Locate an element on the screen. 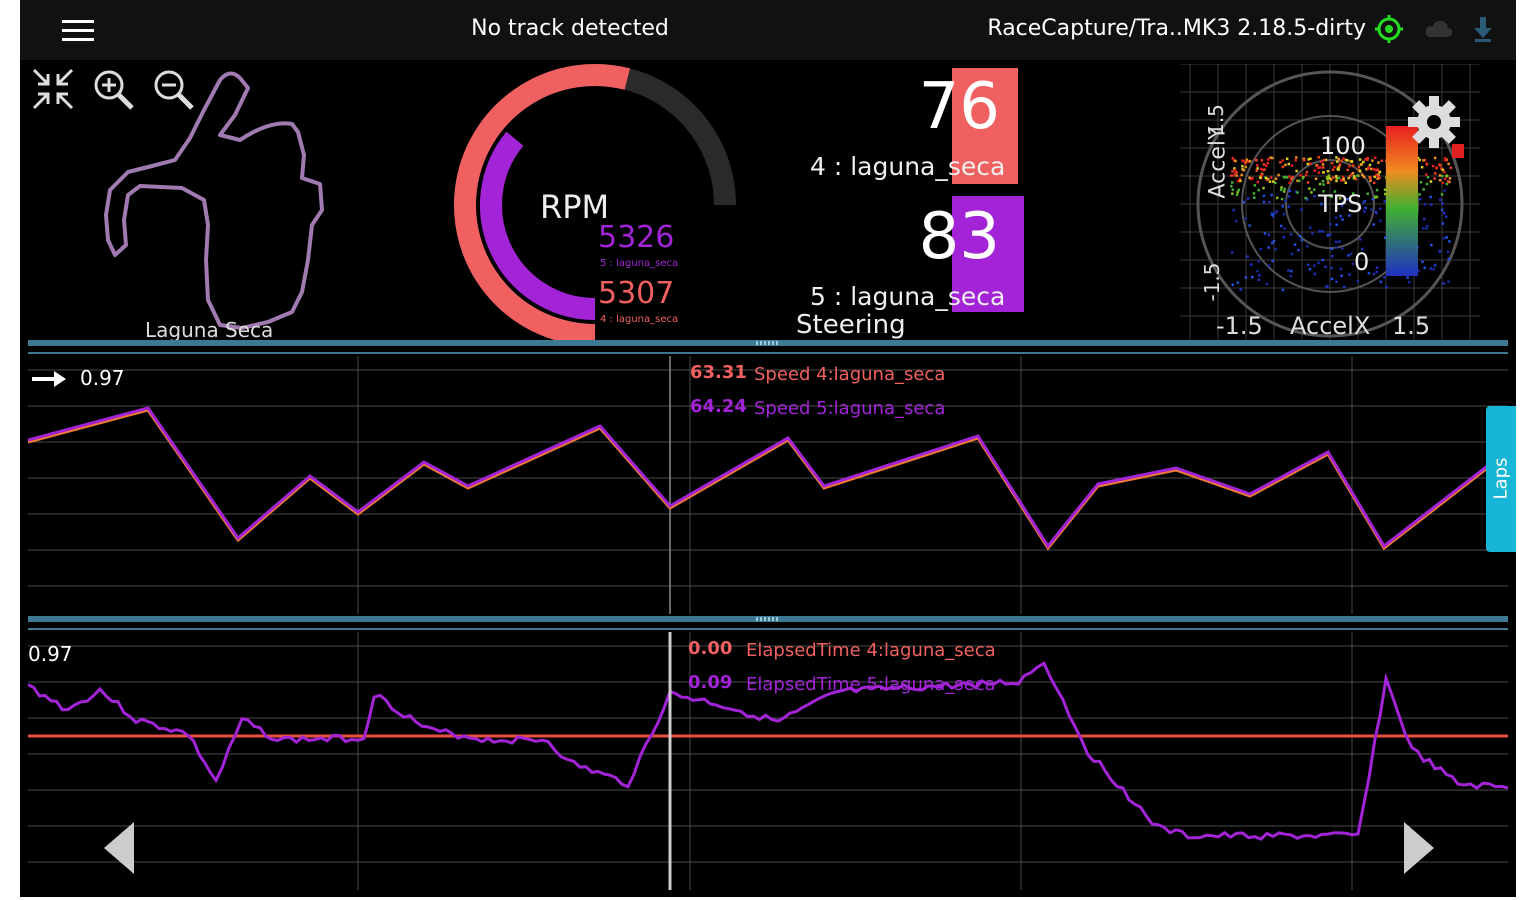  gauge-value-4: 76 is located at coordinates (959, 107).